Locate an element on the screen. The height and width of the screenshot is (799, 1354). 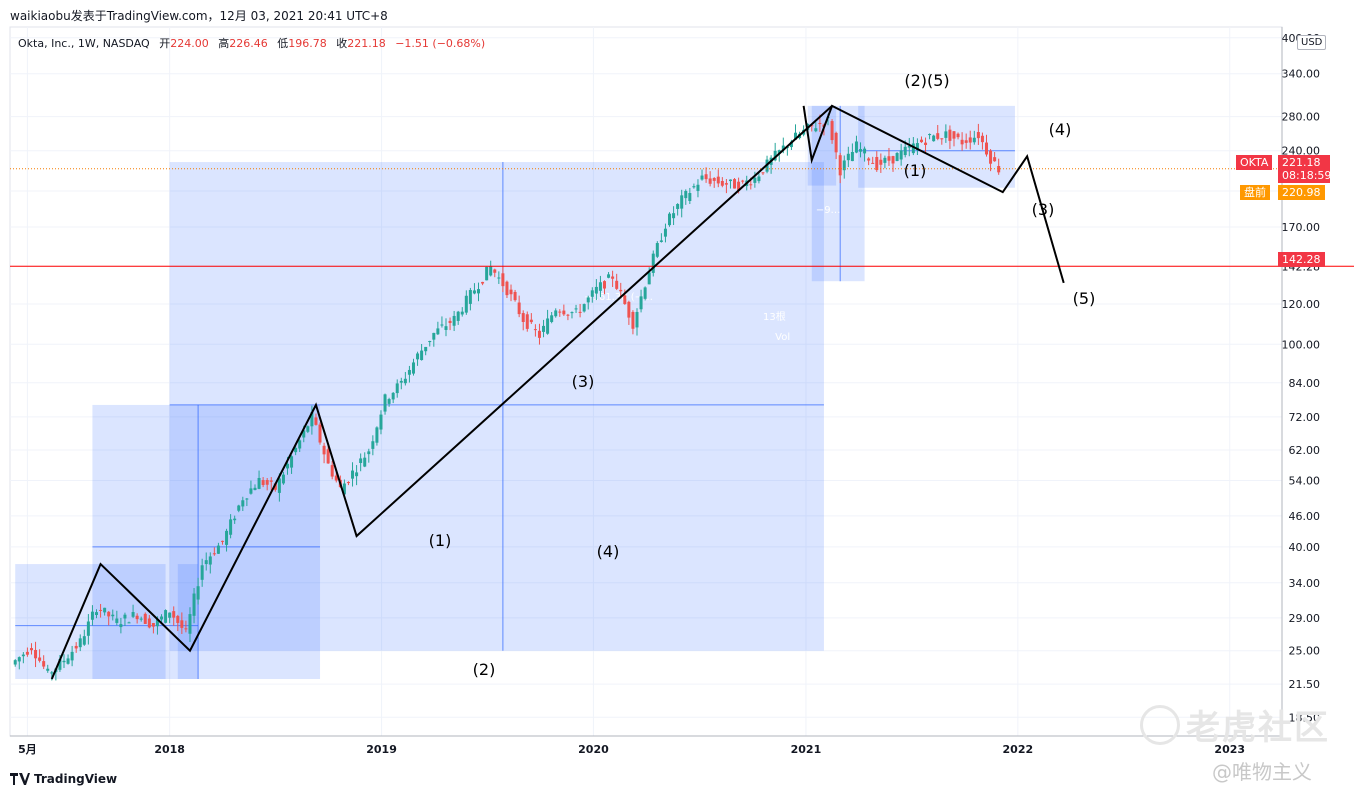
currency-button: USD is located at coordinates (1312, 42).